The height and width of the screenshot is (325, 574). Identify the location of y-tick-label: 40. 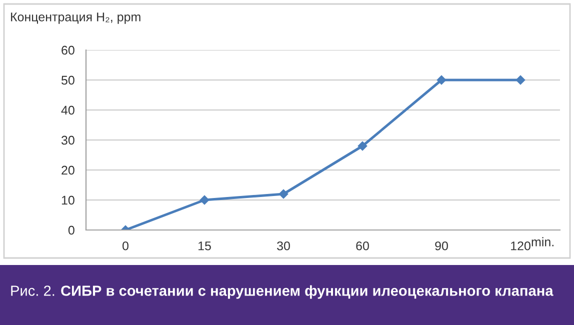
(67, 110).